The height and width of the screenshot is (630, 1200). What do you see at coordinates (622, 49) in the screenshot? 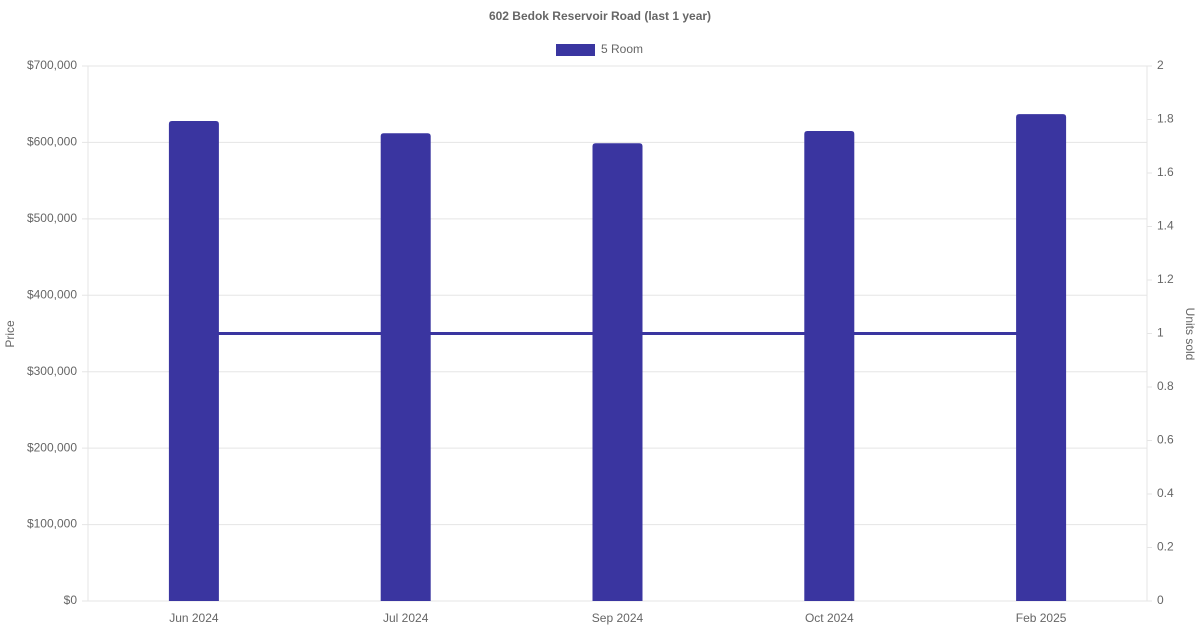
I see `legend-label: 5 Room` at bounding box center [622, 49].